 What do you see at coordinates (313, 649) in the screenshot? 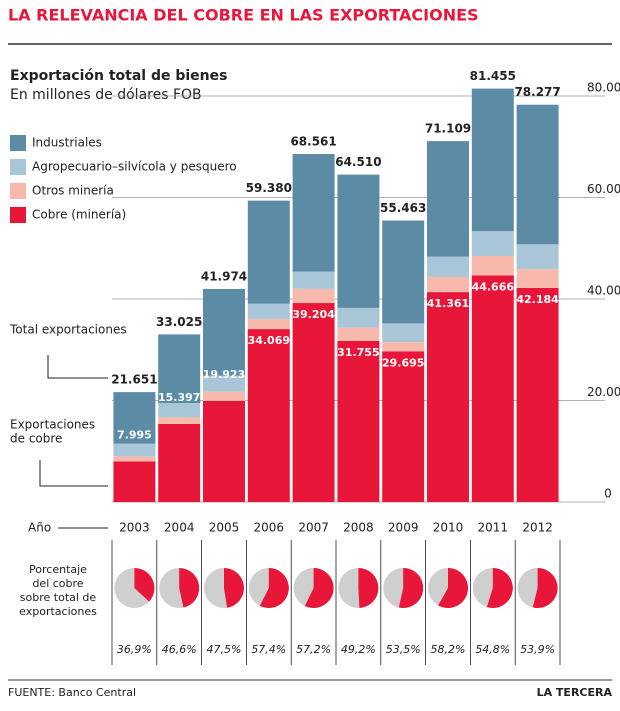
I see `percent-label: 57,2%` at bounding box center [313, 649].